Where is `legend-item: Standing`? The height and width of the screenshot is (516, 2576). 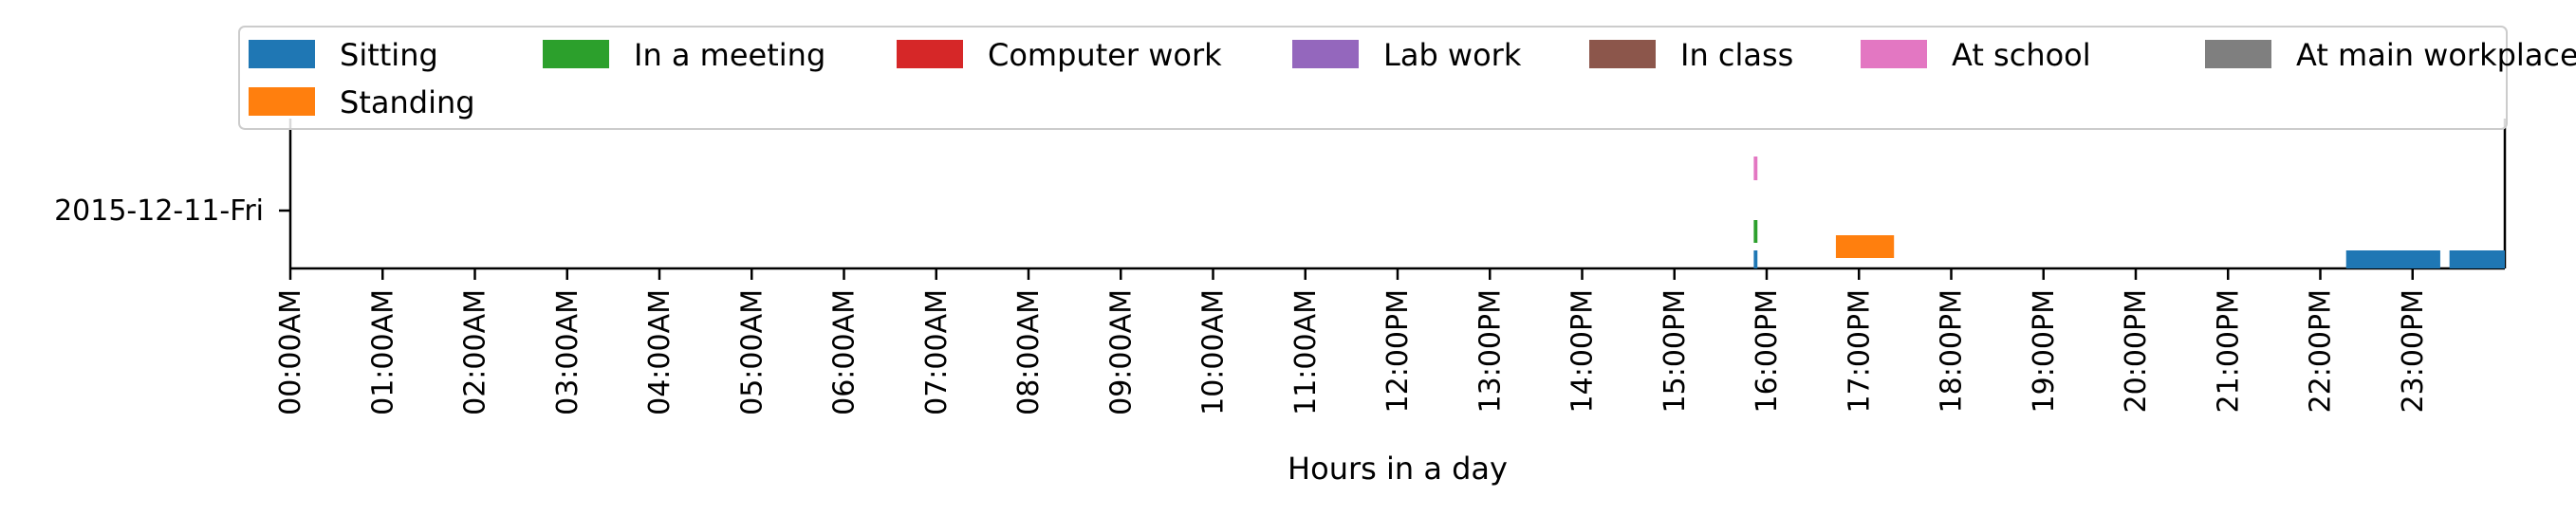
legend-item: Standing is located at coordinates (362, 102).